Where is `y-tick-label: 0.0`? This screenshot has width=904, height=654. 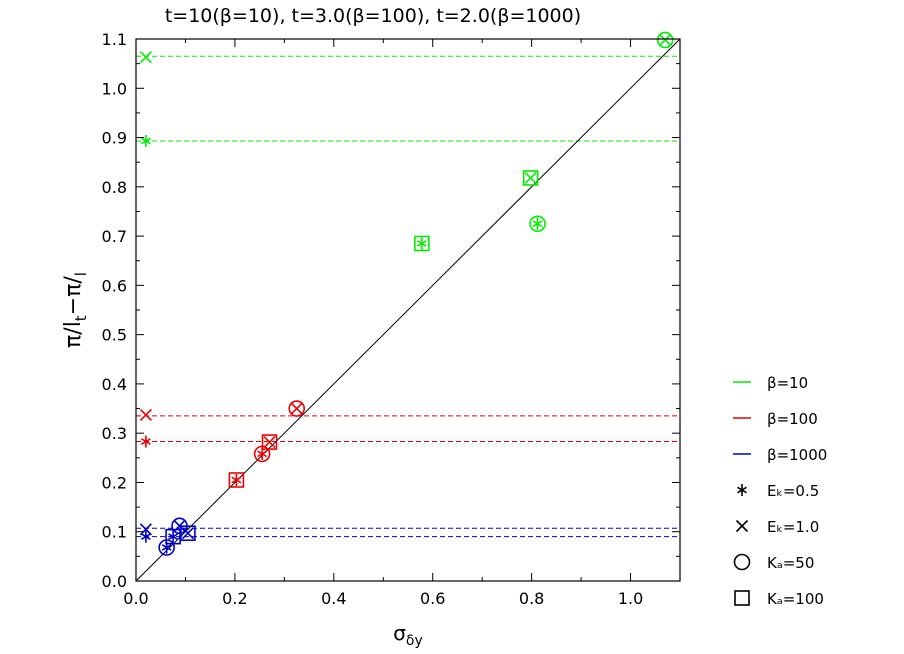
y-tick-label: 0.0 is located at coordinates (114, 581).